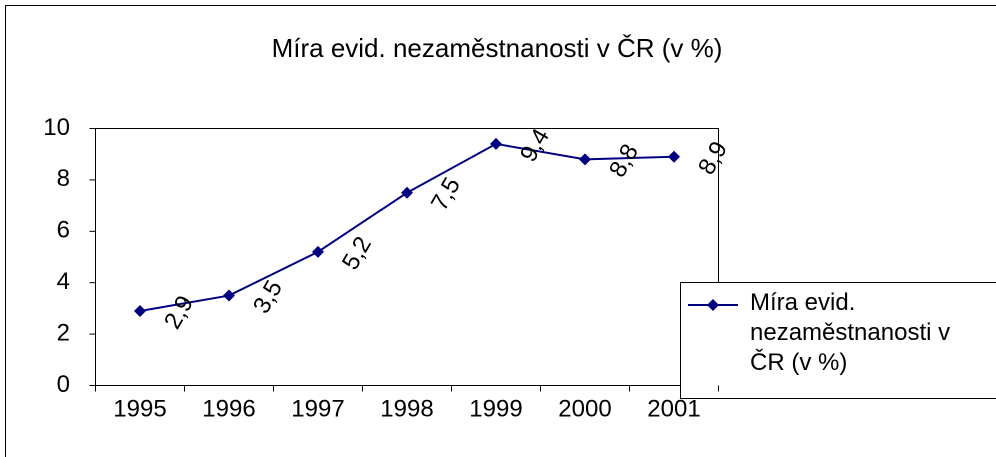 Image resolution: width=996 pixels, height=457 pixels. What do you see at coordinates (63, 178) in the screenshot?
I see `y-tick-label: 8` at bounding box center [63, 178].